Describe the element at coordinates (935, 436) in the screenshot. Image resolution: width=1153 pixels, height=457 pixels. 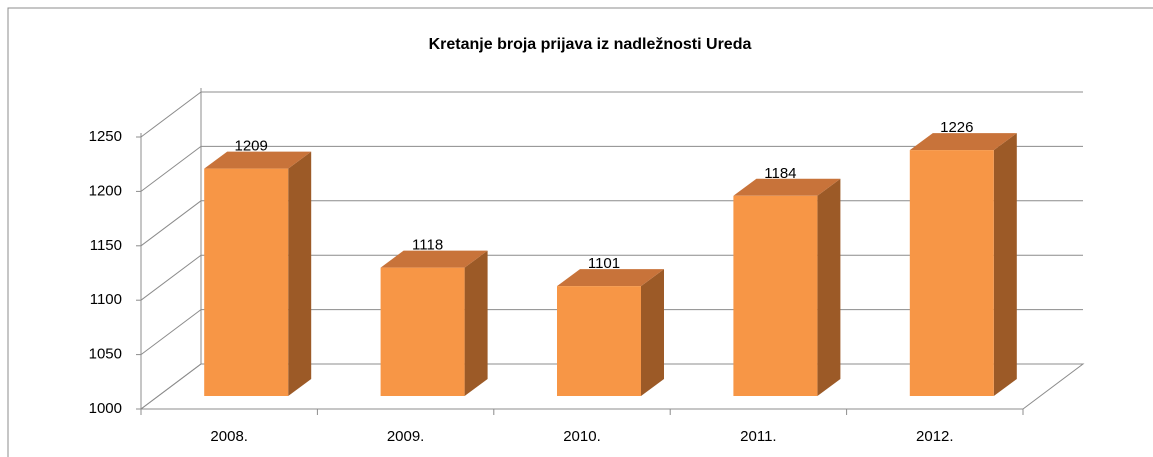
I see `x-tick-label: 2012.` at that location.